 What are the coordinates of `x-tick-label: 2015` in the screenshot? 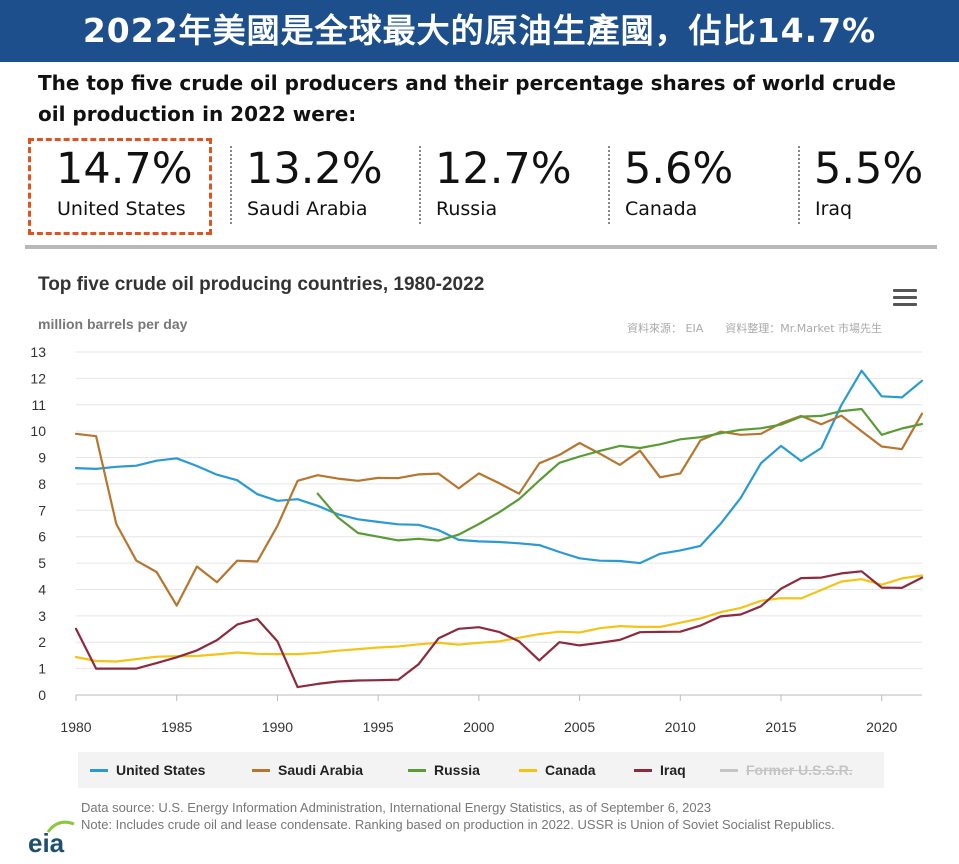 It's located at (780, 727).